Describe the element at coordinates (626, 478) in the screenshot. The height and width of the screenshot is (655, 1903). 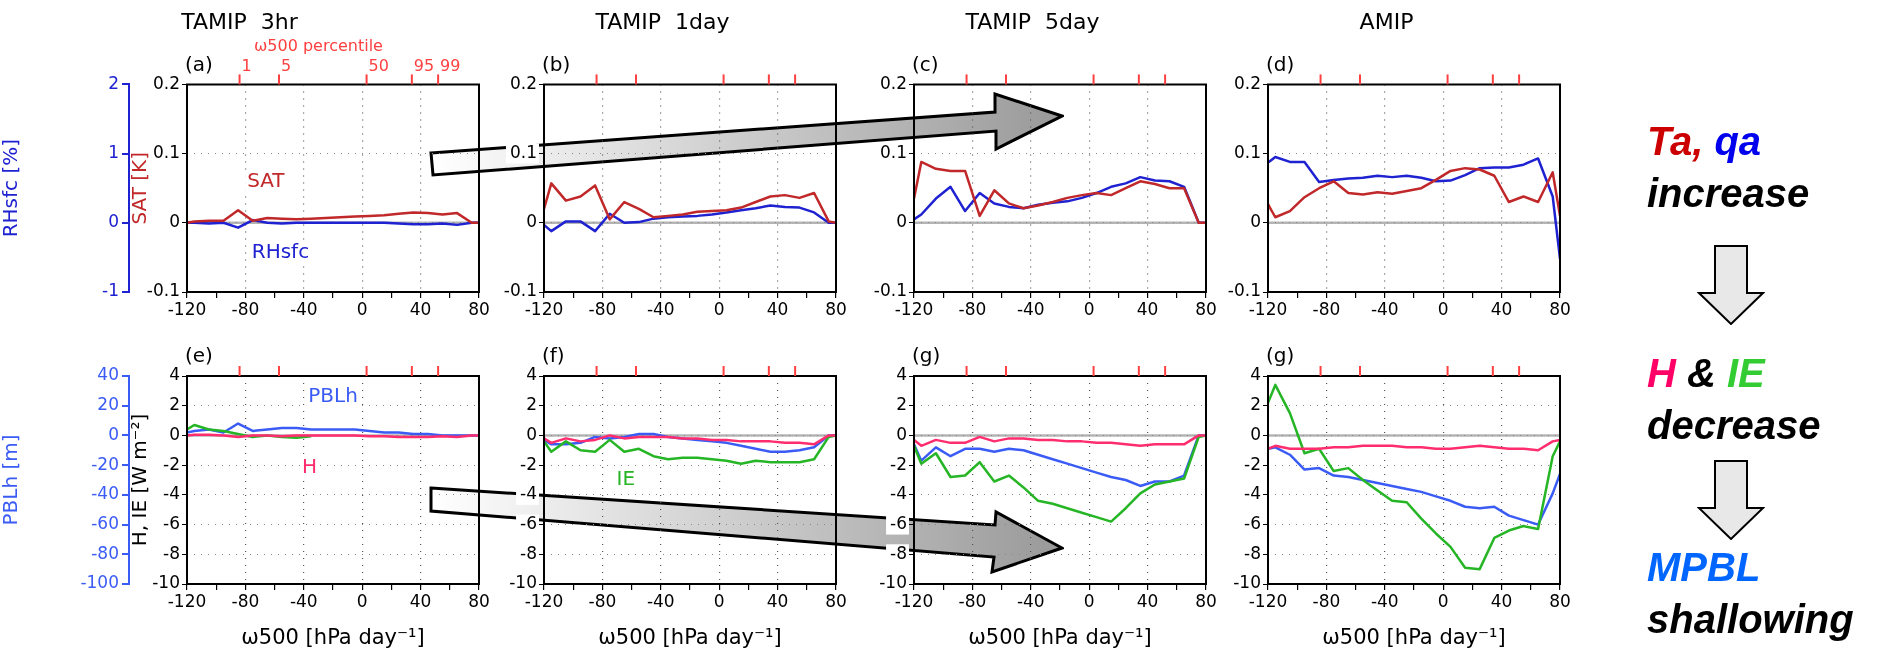
I see `series-label: IE` at that location.